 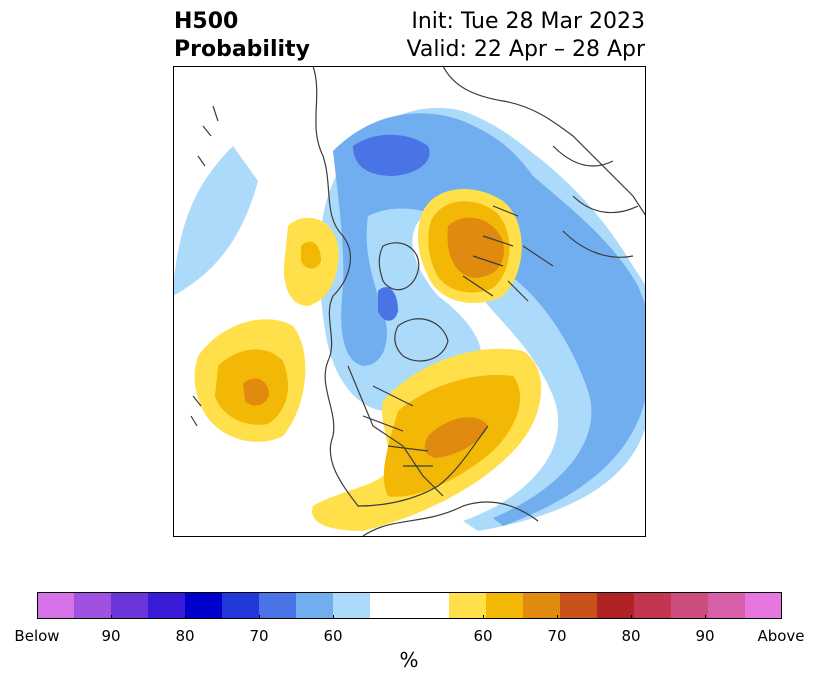 I want to click on below-core-eurasia, so click(x=391, y=155).